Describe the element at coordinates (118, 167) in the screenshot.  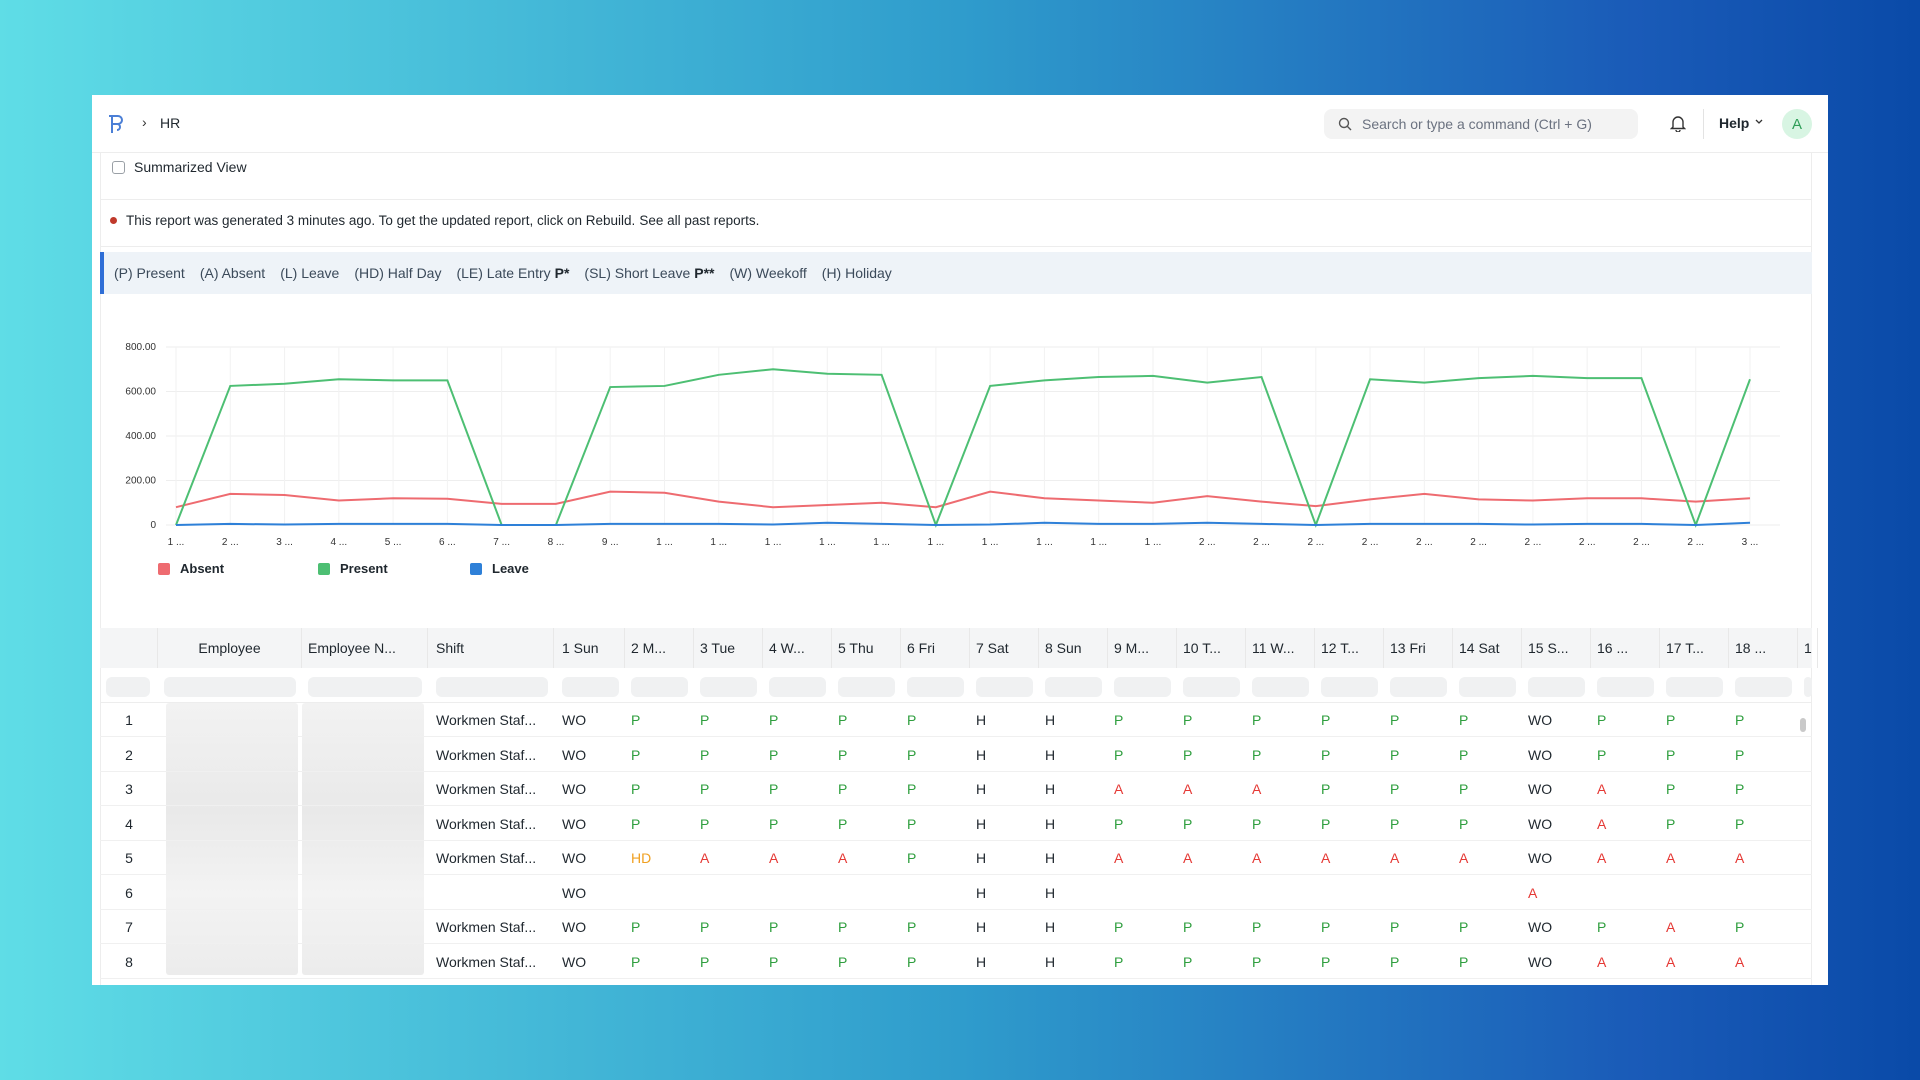
I see `checkbox-box` at that location.